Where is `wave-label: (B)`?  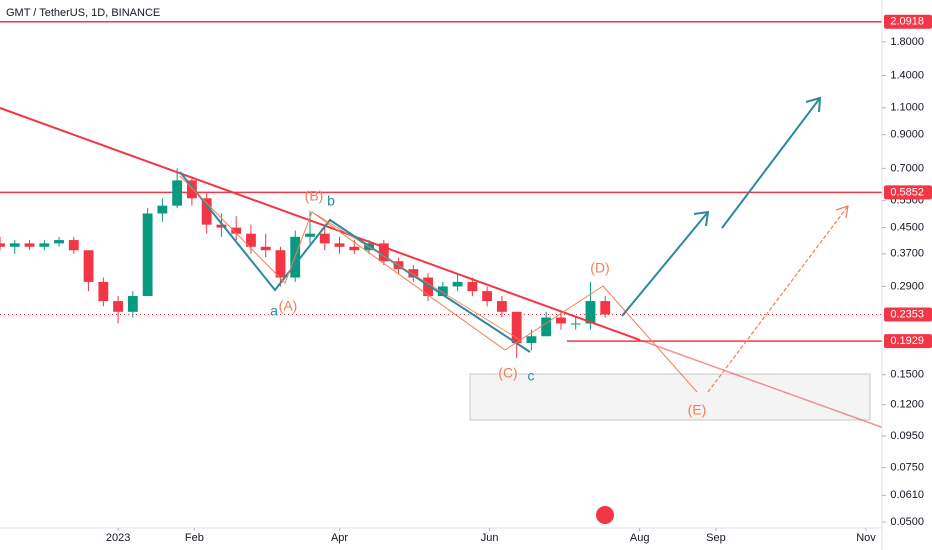 wave-label: (B) is located at coordinates (314, 196).